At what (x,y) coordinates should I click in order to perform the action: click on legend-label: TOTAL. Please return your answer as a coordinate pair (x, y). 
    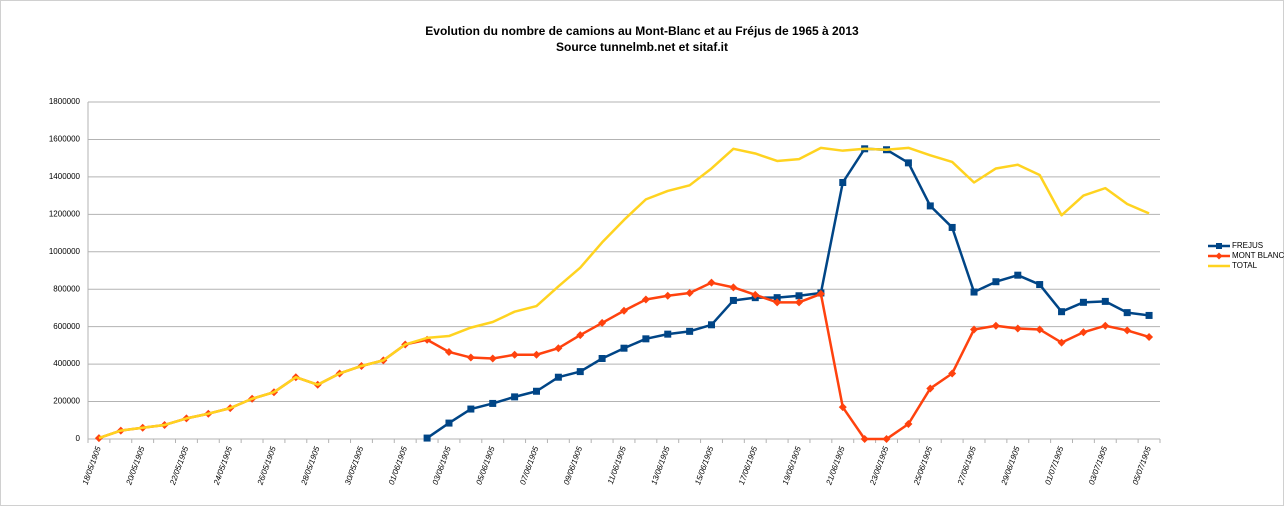
    Looking at the image, I should click on (1245, 265).